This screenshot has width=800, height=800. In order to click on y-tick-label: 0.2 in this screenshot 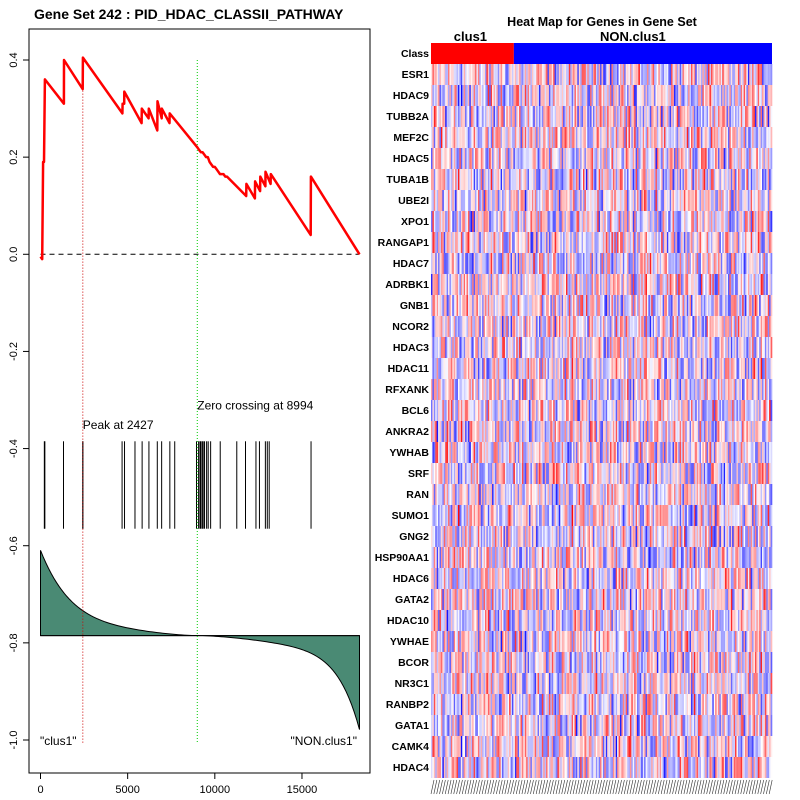, I will do `click(14, 156)`.